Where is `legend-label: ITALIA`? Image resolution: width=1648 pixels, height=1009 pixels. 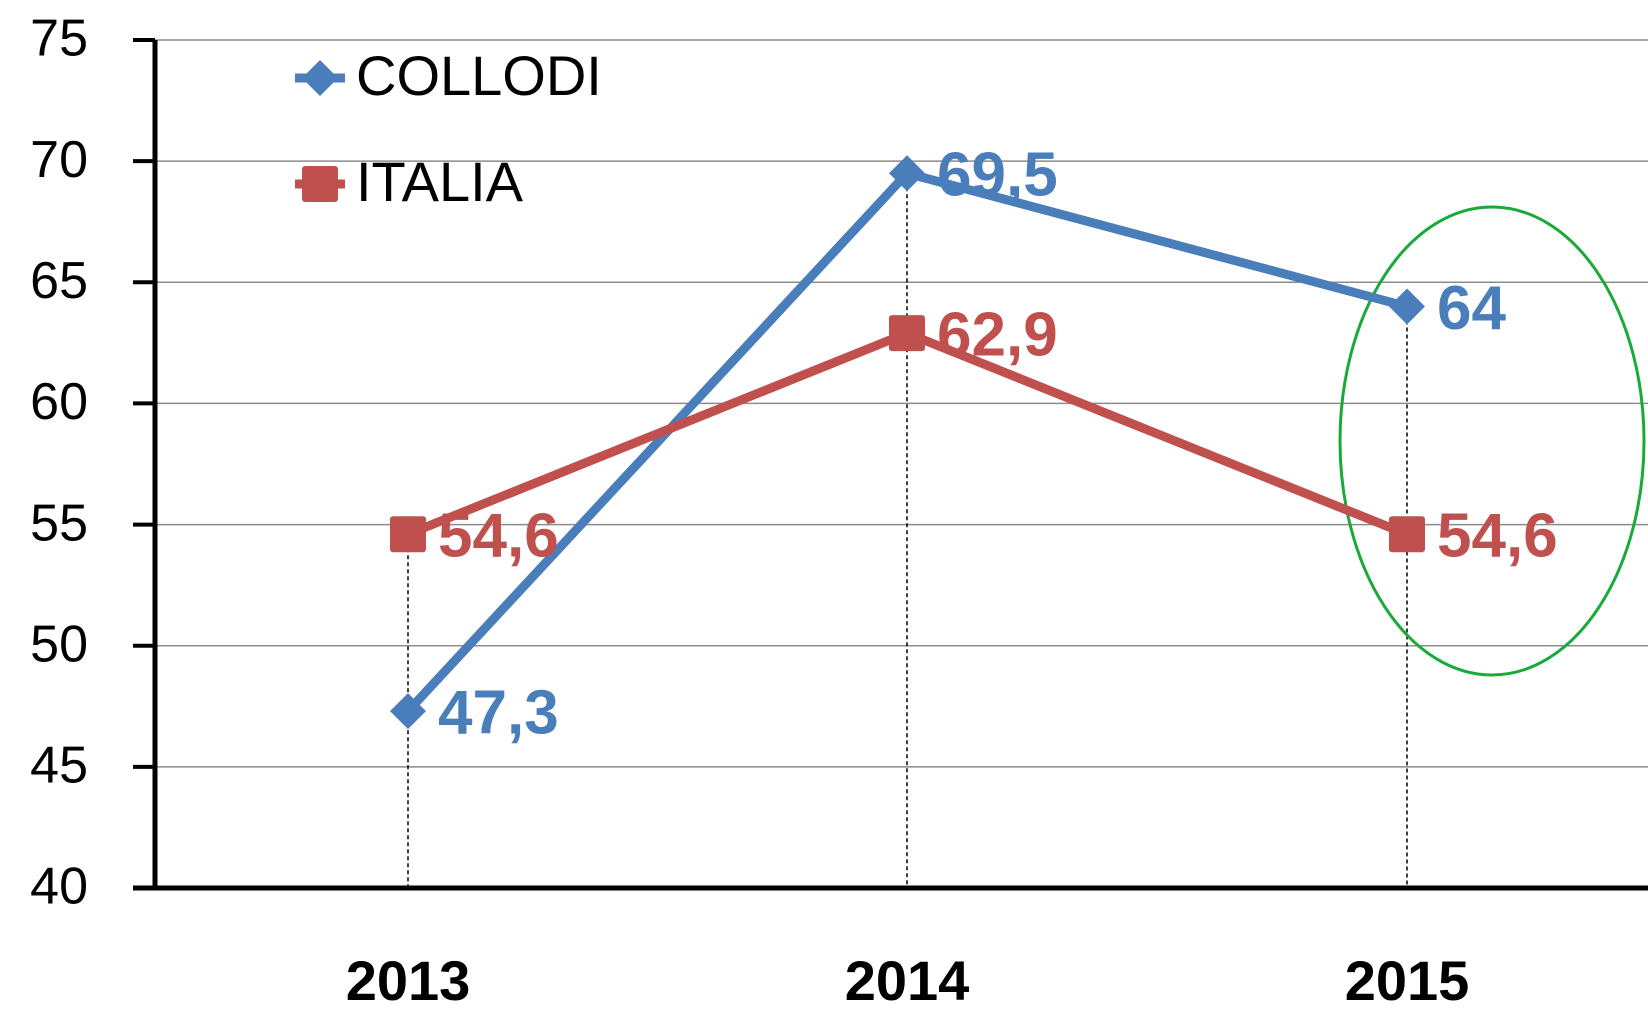 legend-label: ITALIA is located at coordinates (440, 181).